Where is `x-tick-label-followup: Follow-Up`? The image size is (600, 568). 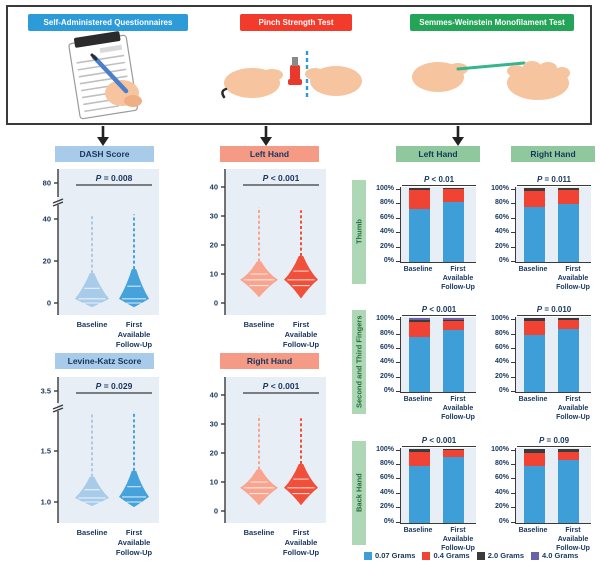 x-tick-label-followup: Follow-Up is located at coordinates (134, 552).